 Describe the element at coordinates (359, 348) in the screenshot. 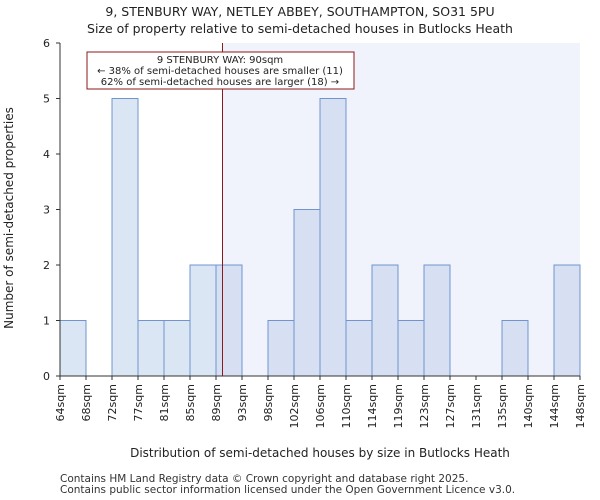

I see `bar-110sqm` at that location.